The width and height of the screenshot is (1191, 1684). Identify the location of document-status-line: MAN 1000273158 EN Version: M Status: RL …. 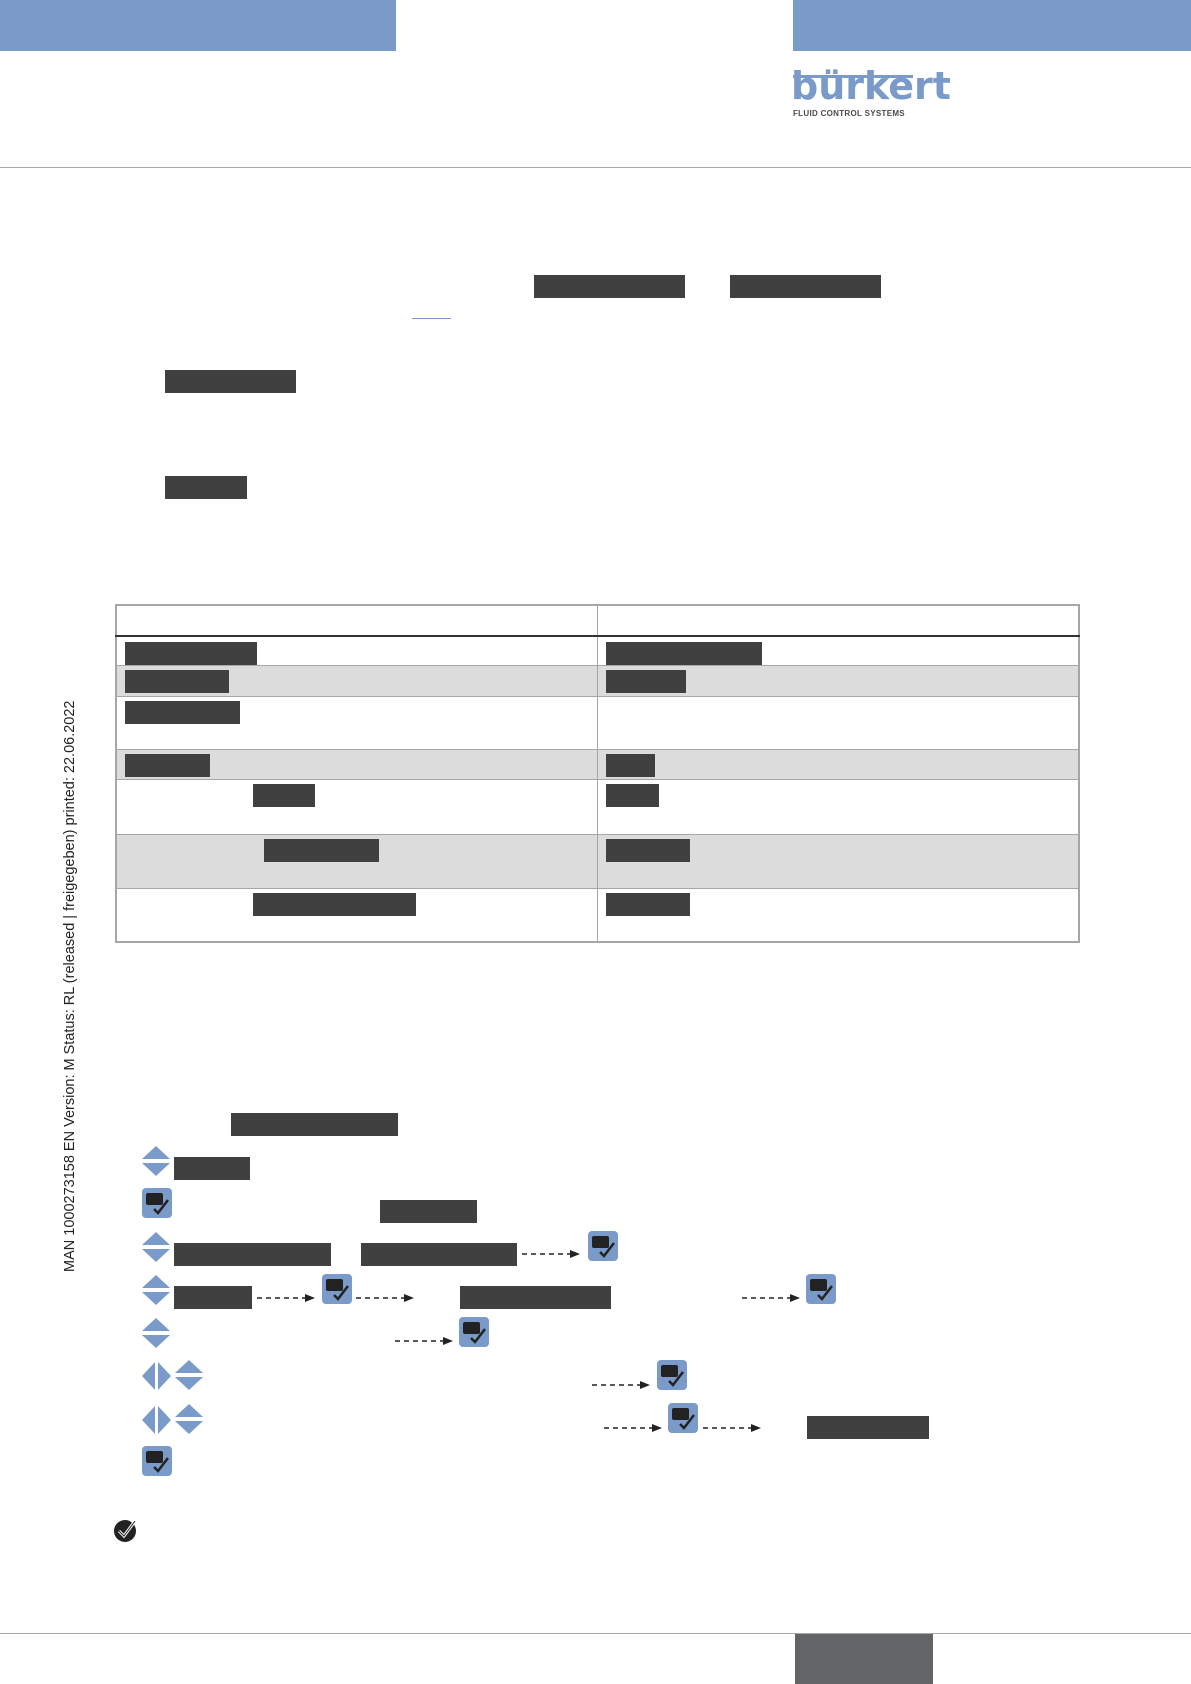
(70, 986).